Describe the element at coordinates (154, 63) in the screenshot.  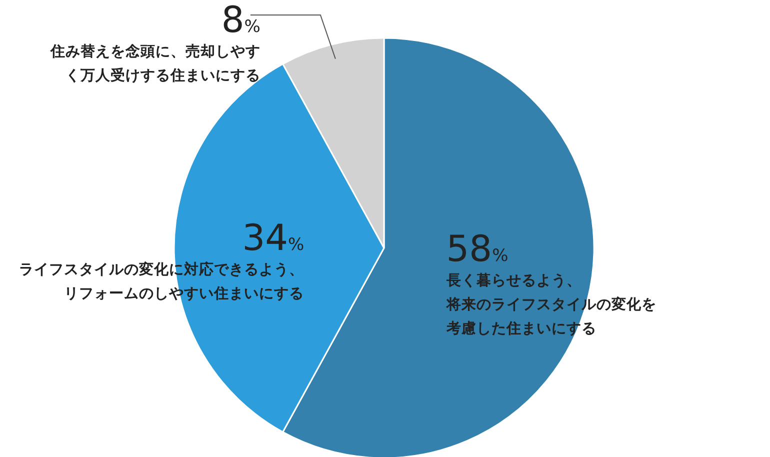
I see `slice-label: 住み替えを念頭に、売却しやすく万人受けする住まいにする` at that location.